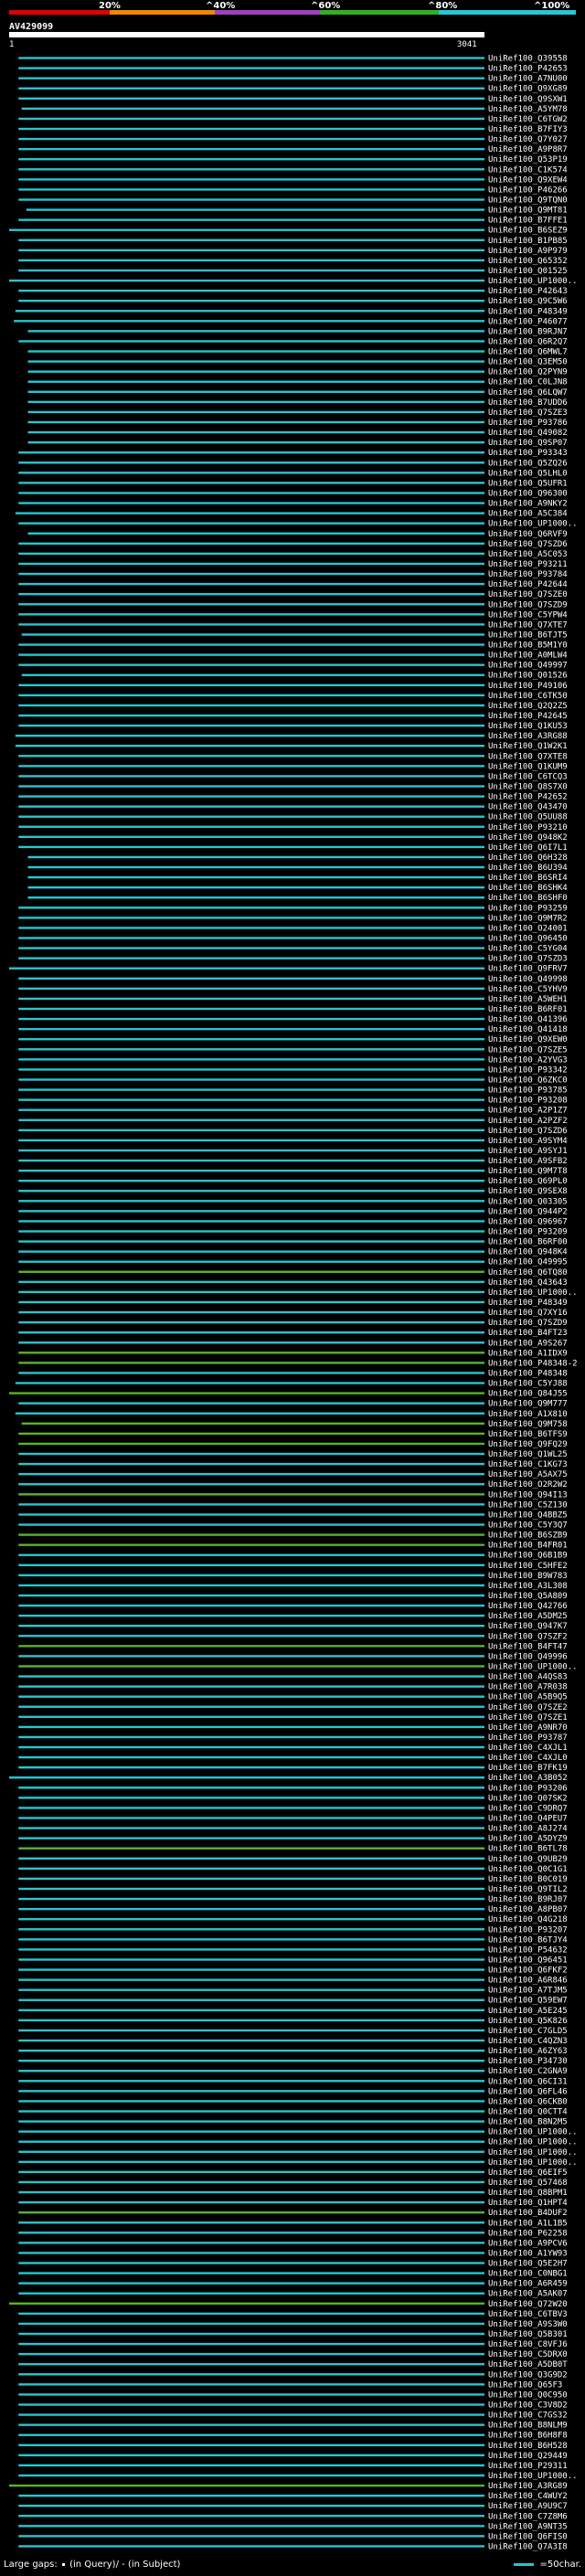 This screenshot has width=585, height=2576. Describe the element at coordinates (528, 1778) in the screenshot. I see `hit-label: UniRef100_A3B052` at that location.